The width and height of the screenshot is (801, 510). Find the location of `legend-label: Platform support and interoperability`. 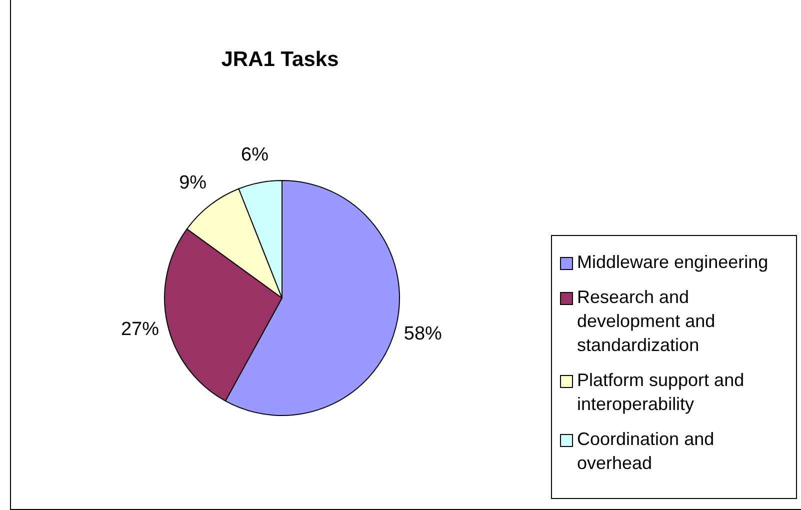

legend-label: Platform support and interoperability is located at coordinates (661, 392).